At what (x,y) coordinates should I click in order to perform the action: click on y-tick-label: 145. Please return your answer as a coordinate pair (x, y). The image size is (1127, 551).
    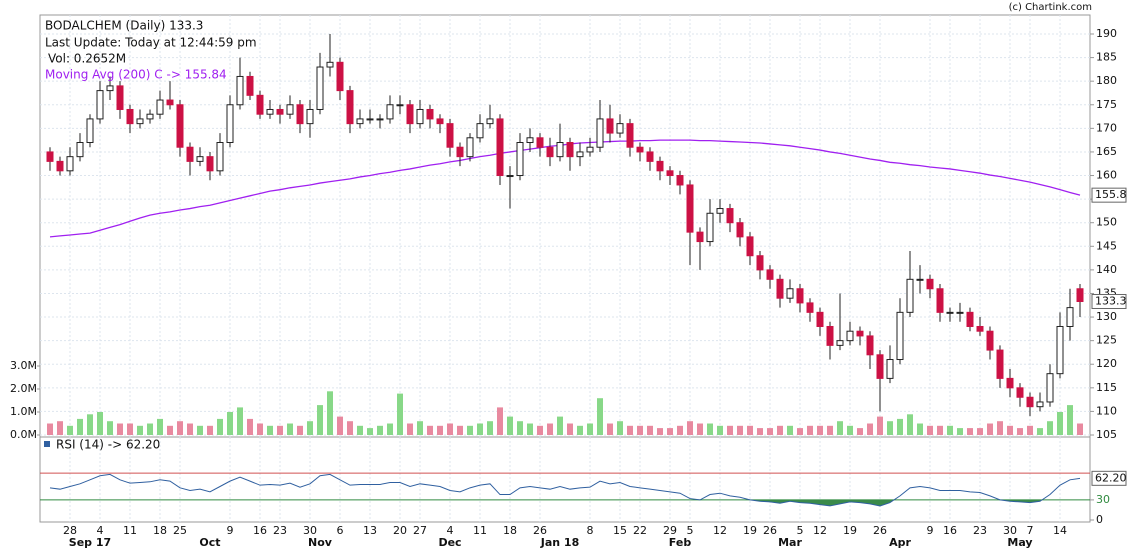
    Looking at the image, I should click on (1106, 245).